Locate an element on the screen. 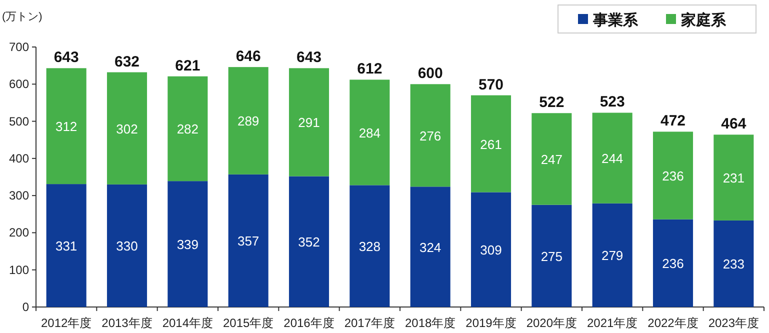 The height and width of the screenshot is (333, 769). data-label: 231 is located at coordinates (733, 178).